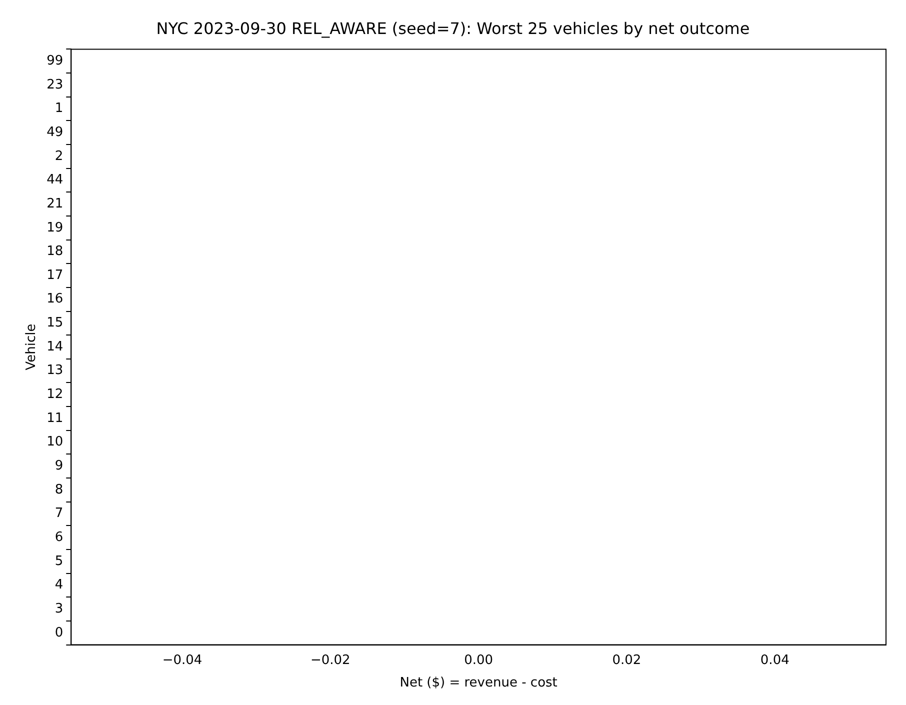 This screenshot has height=705, width=906. What do you see at coordinates (59, 585) in the screenshot?
I see `y-tick-label: 4` at bounding box center [59, 585].